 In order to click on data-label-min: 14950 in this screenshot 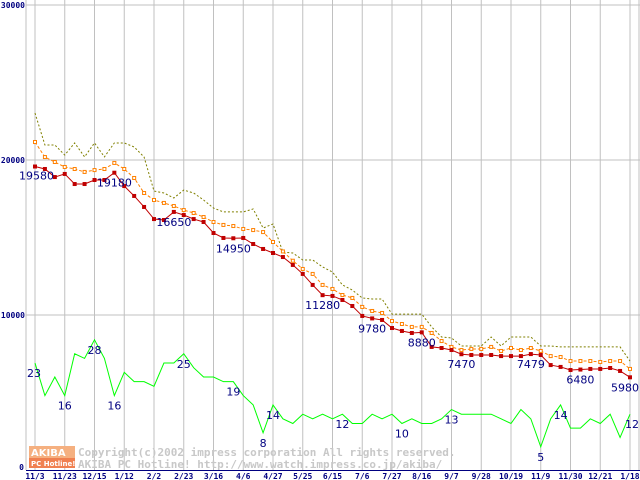, I will do `click(233, 248)`.